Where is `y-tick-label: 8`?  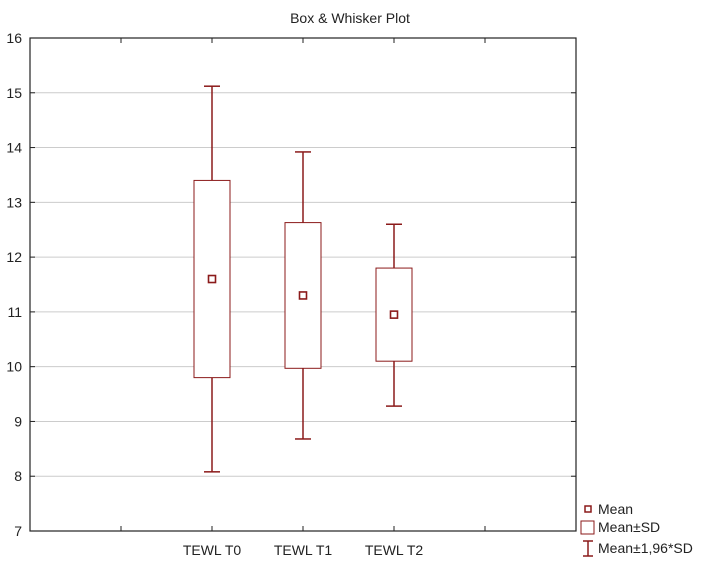
y-tick-label: 8 is located at coordinates (18, 476).